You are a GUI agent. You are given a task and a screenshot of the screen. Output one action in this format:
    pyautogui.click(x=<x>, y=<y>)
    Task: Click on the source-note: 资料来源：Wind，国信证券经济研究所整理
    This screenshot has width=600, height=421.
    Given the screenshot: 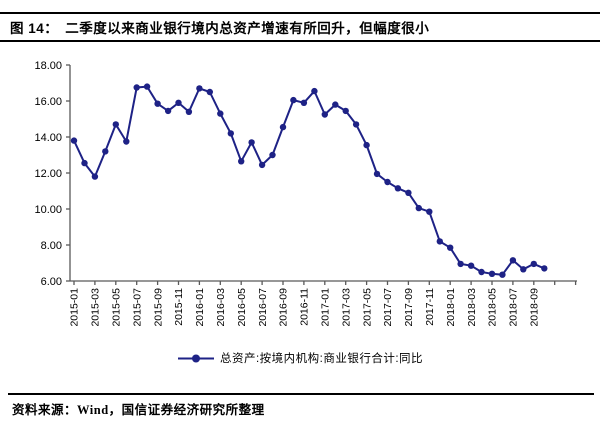 What is the action you would take?
    pyautogui.click(x=138, y=408)
    